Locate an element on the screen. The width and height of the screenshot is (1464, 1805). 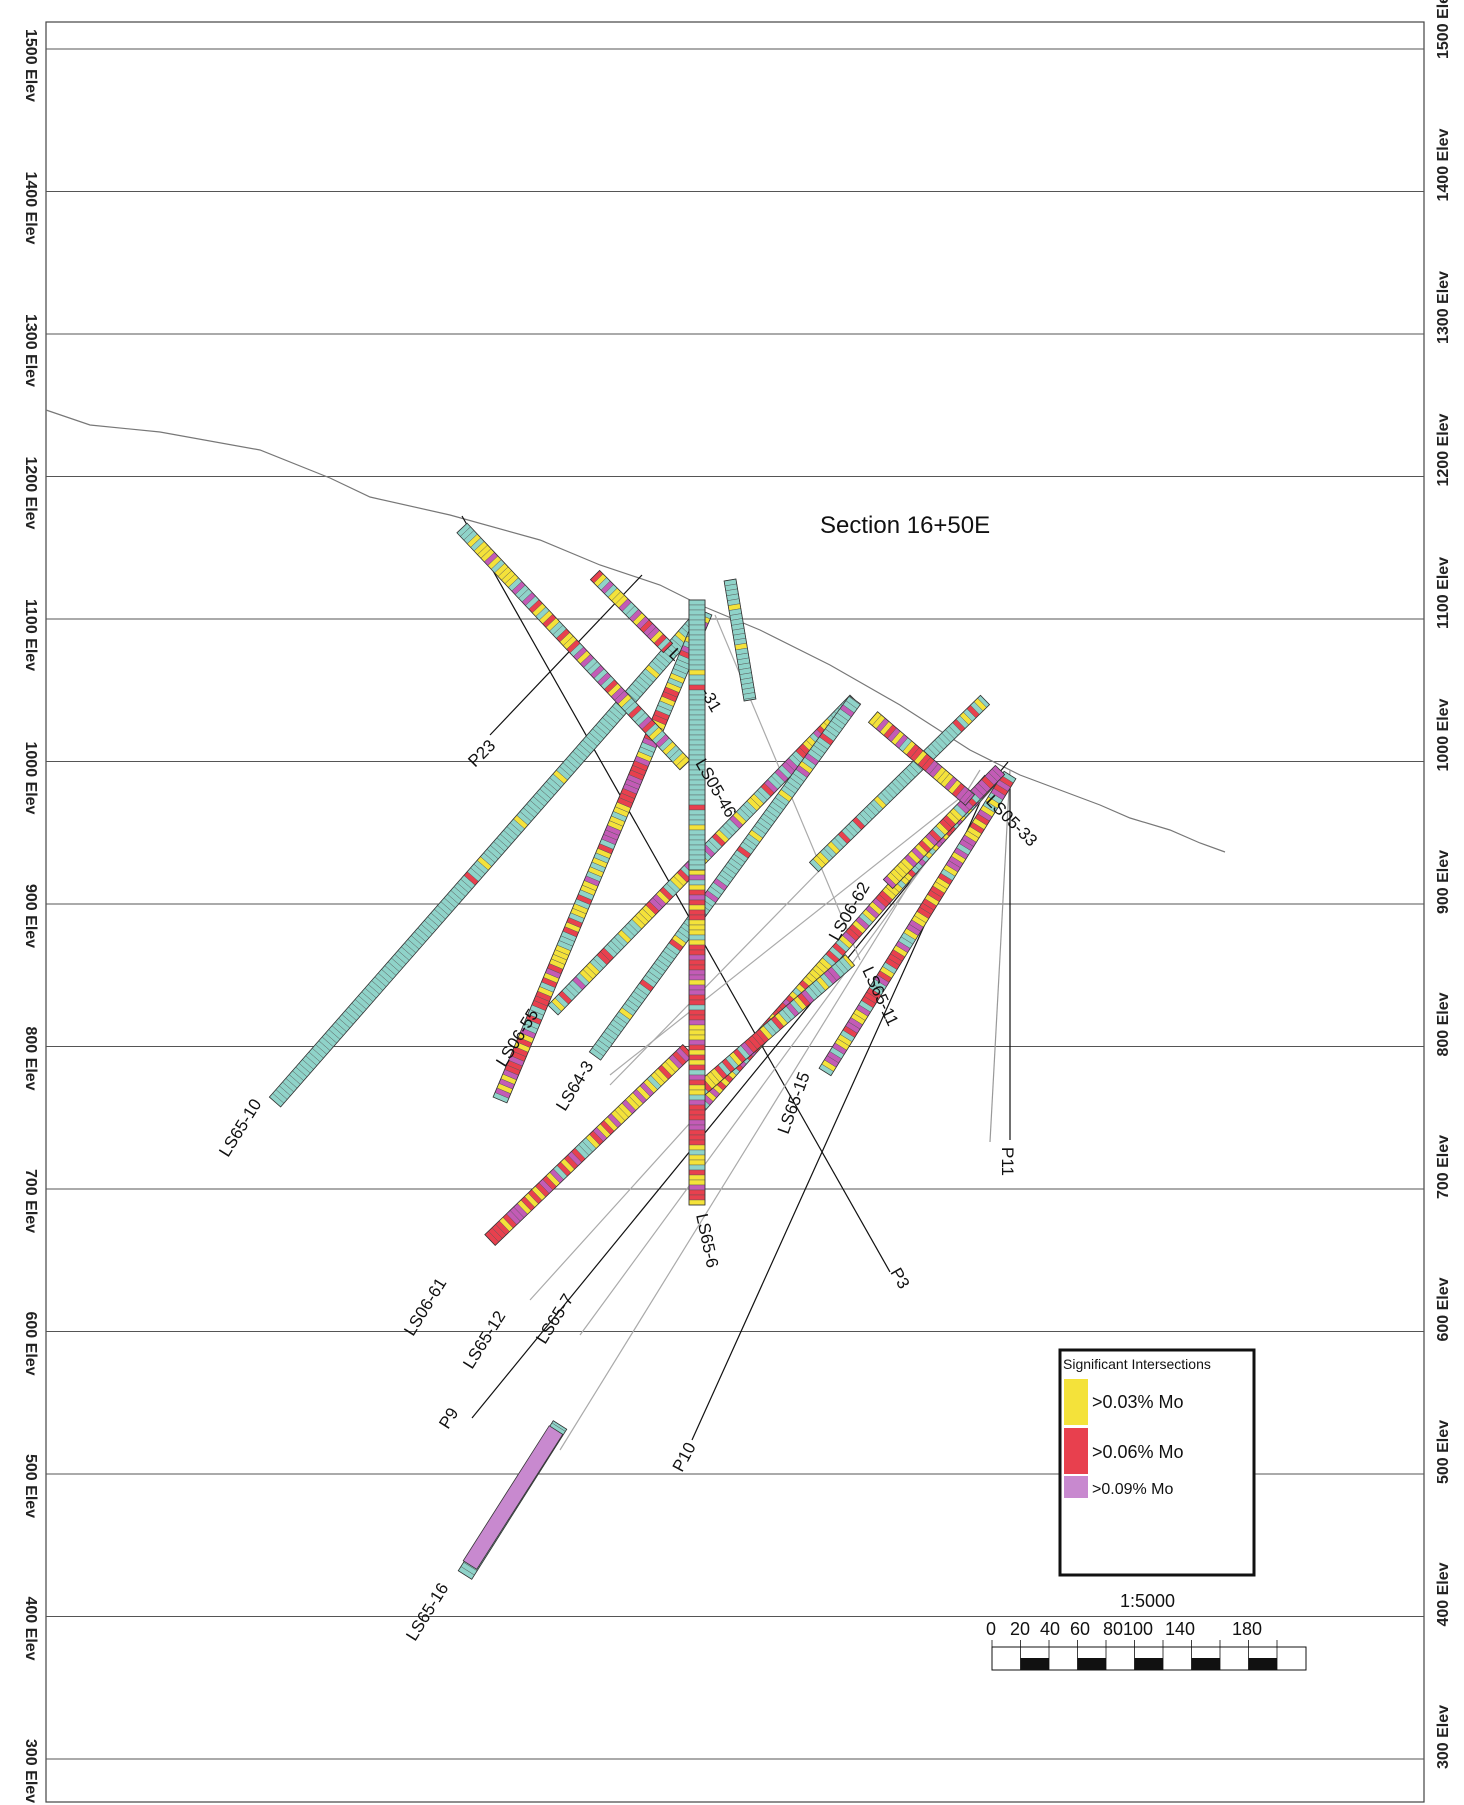
scale-tick-label: 140 is located at coordinates (1180, 1629).